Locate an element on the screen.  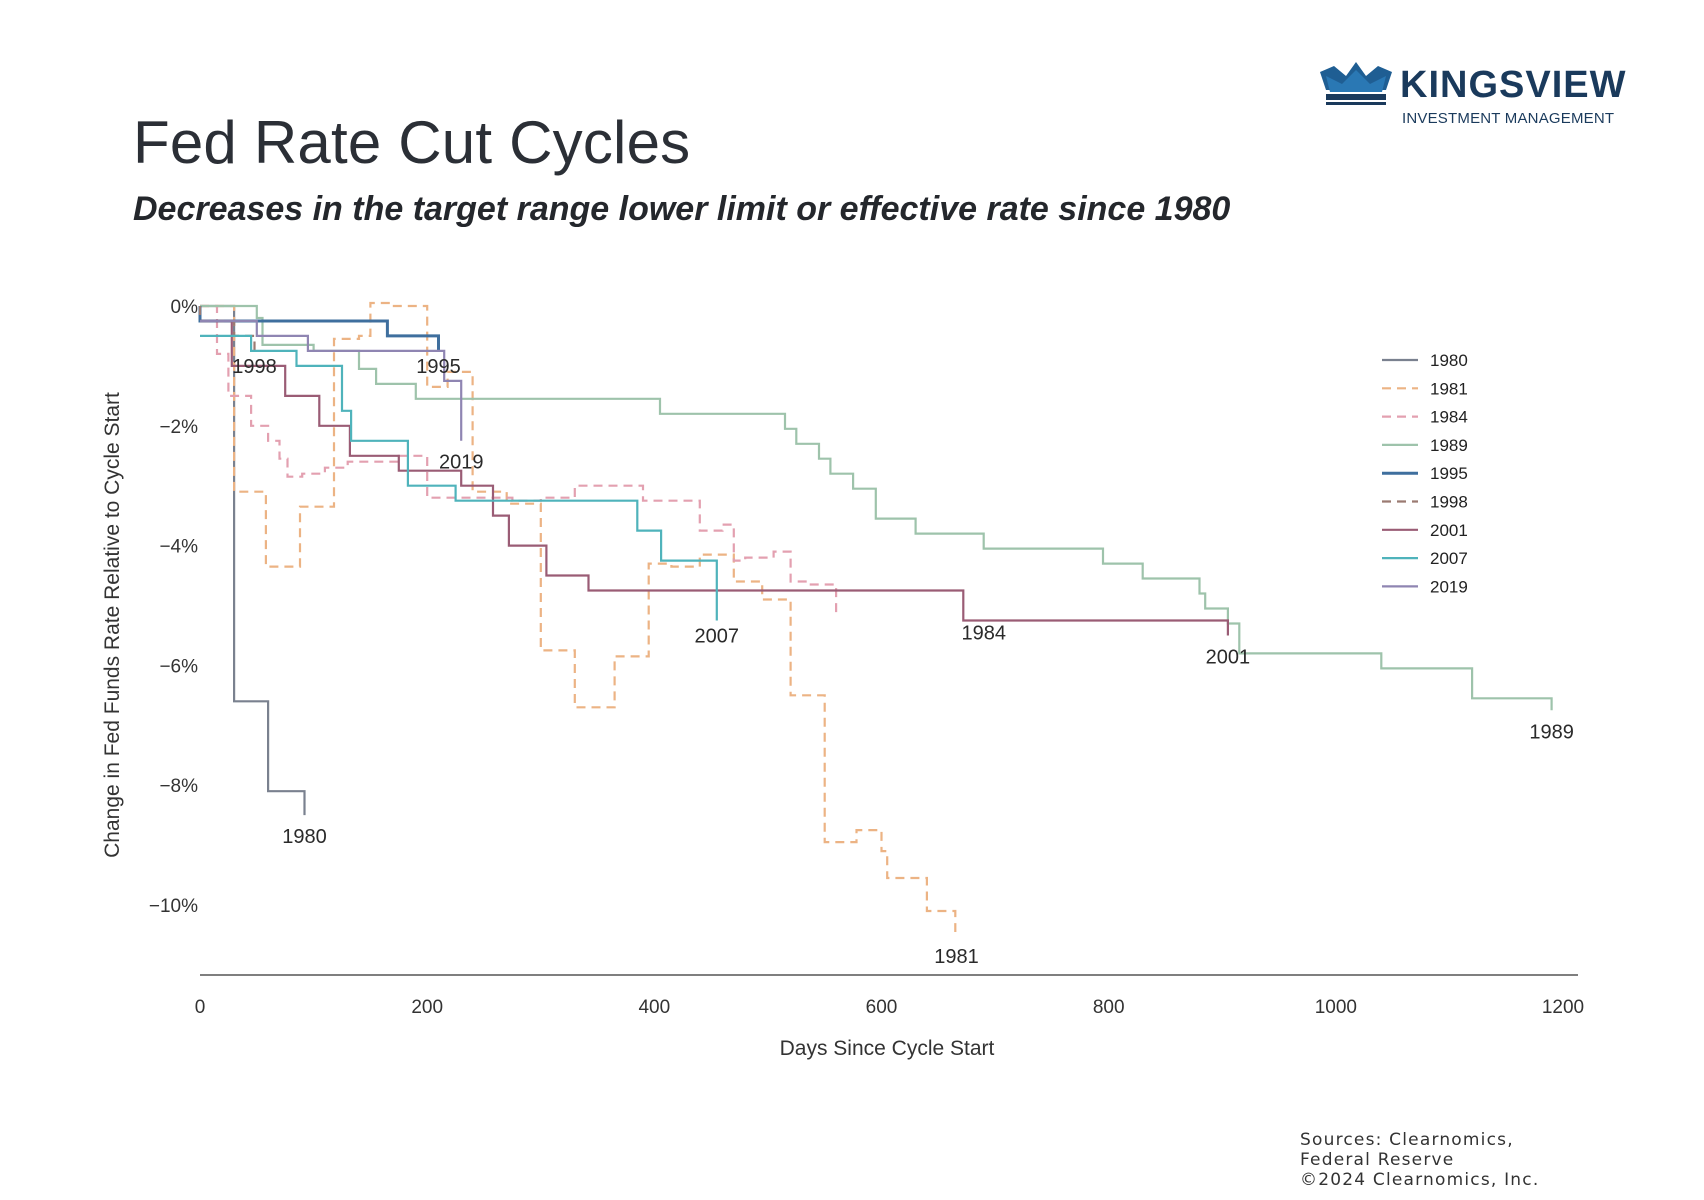
x-tick-label: 0 is located at coordinates (200, 1007).